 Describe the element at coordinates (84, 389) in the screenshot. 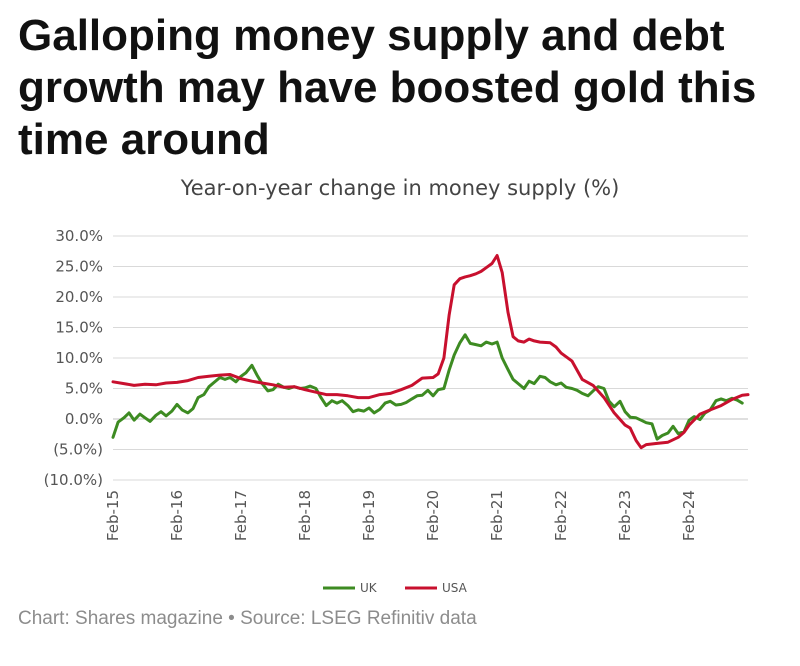

I see `y-tick-label: 5.0%` at that location.